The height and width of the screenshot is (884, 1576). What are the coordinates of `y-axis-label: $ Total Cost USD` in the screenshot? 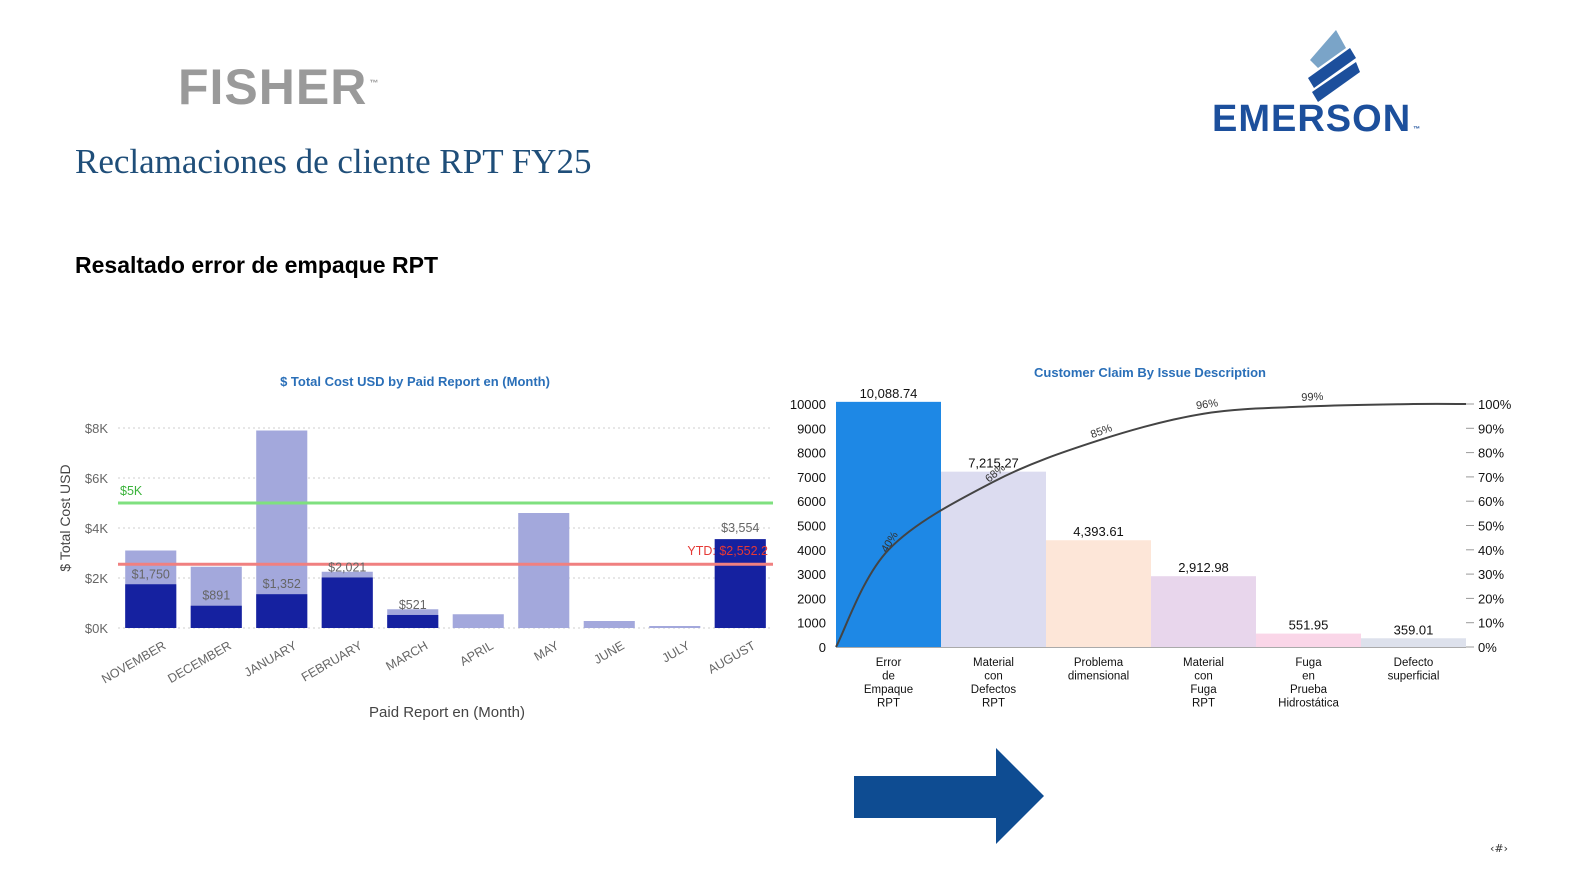 It's located at (65, 517).